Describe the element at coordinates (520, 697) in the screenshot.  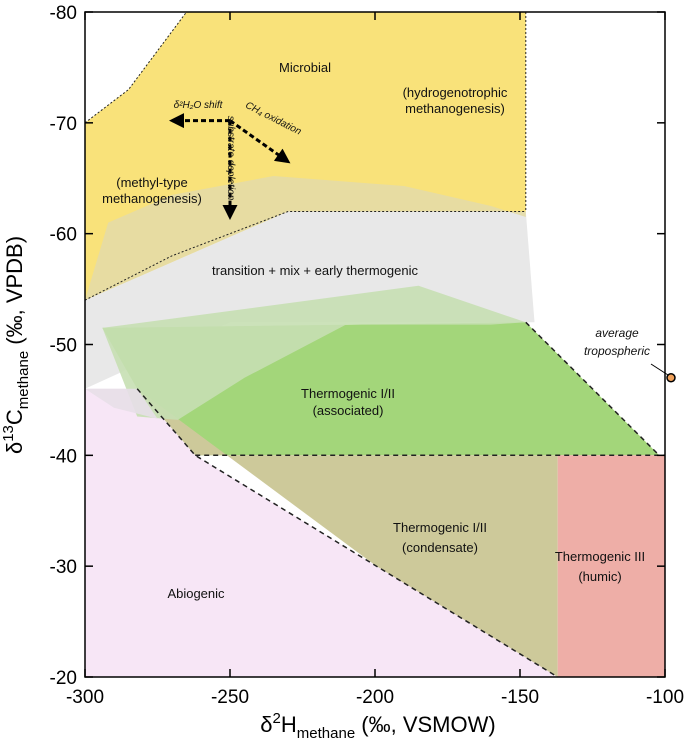
I see `x-tick-label: -150` at that location.